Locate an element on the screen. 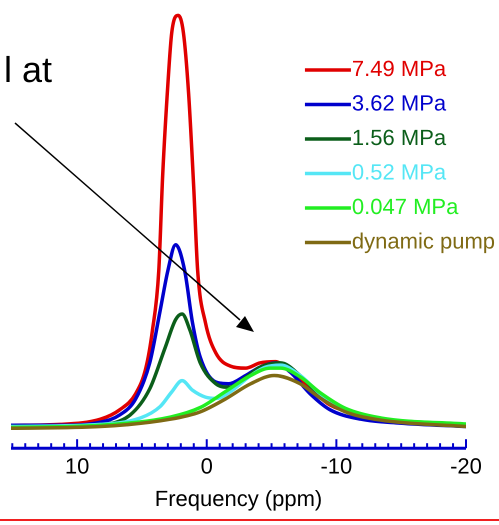 This screenshot has width=499, height=525. x-tick-label: 0 is located at coordinates (206, 465).